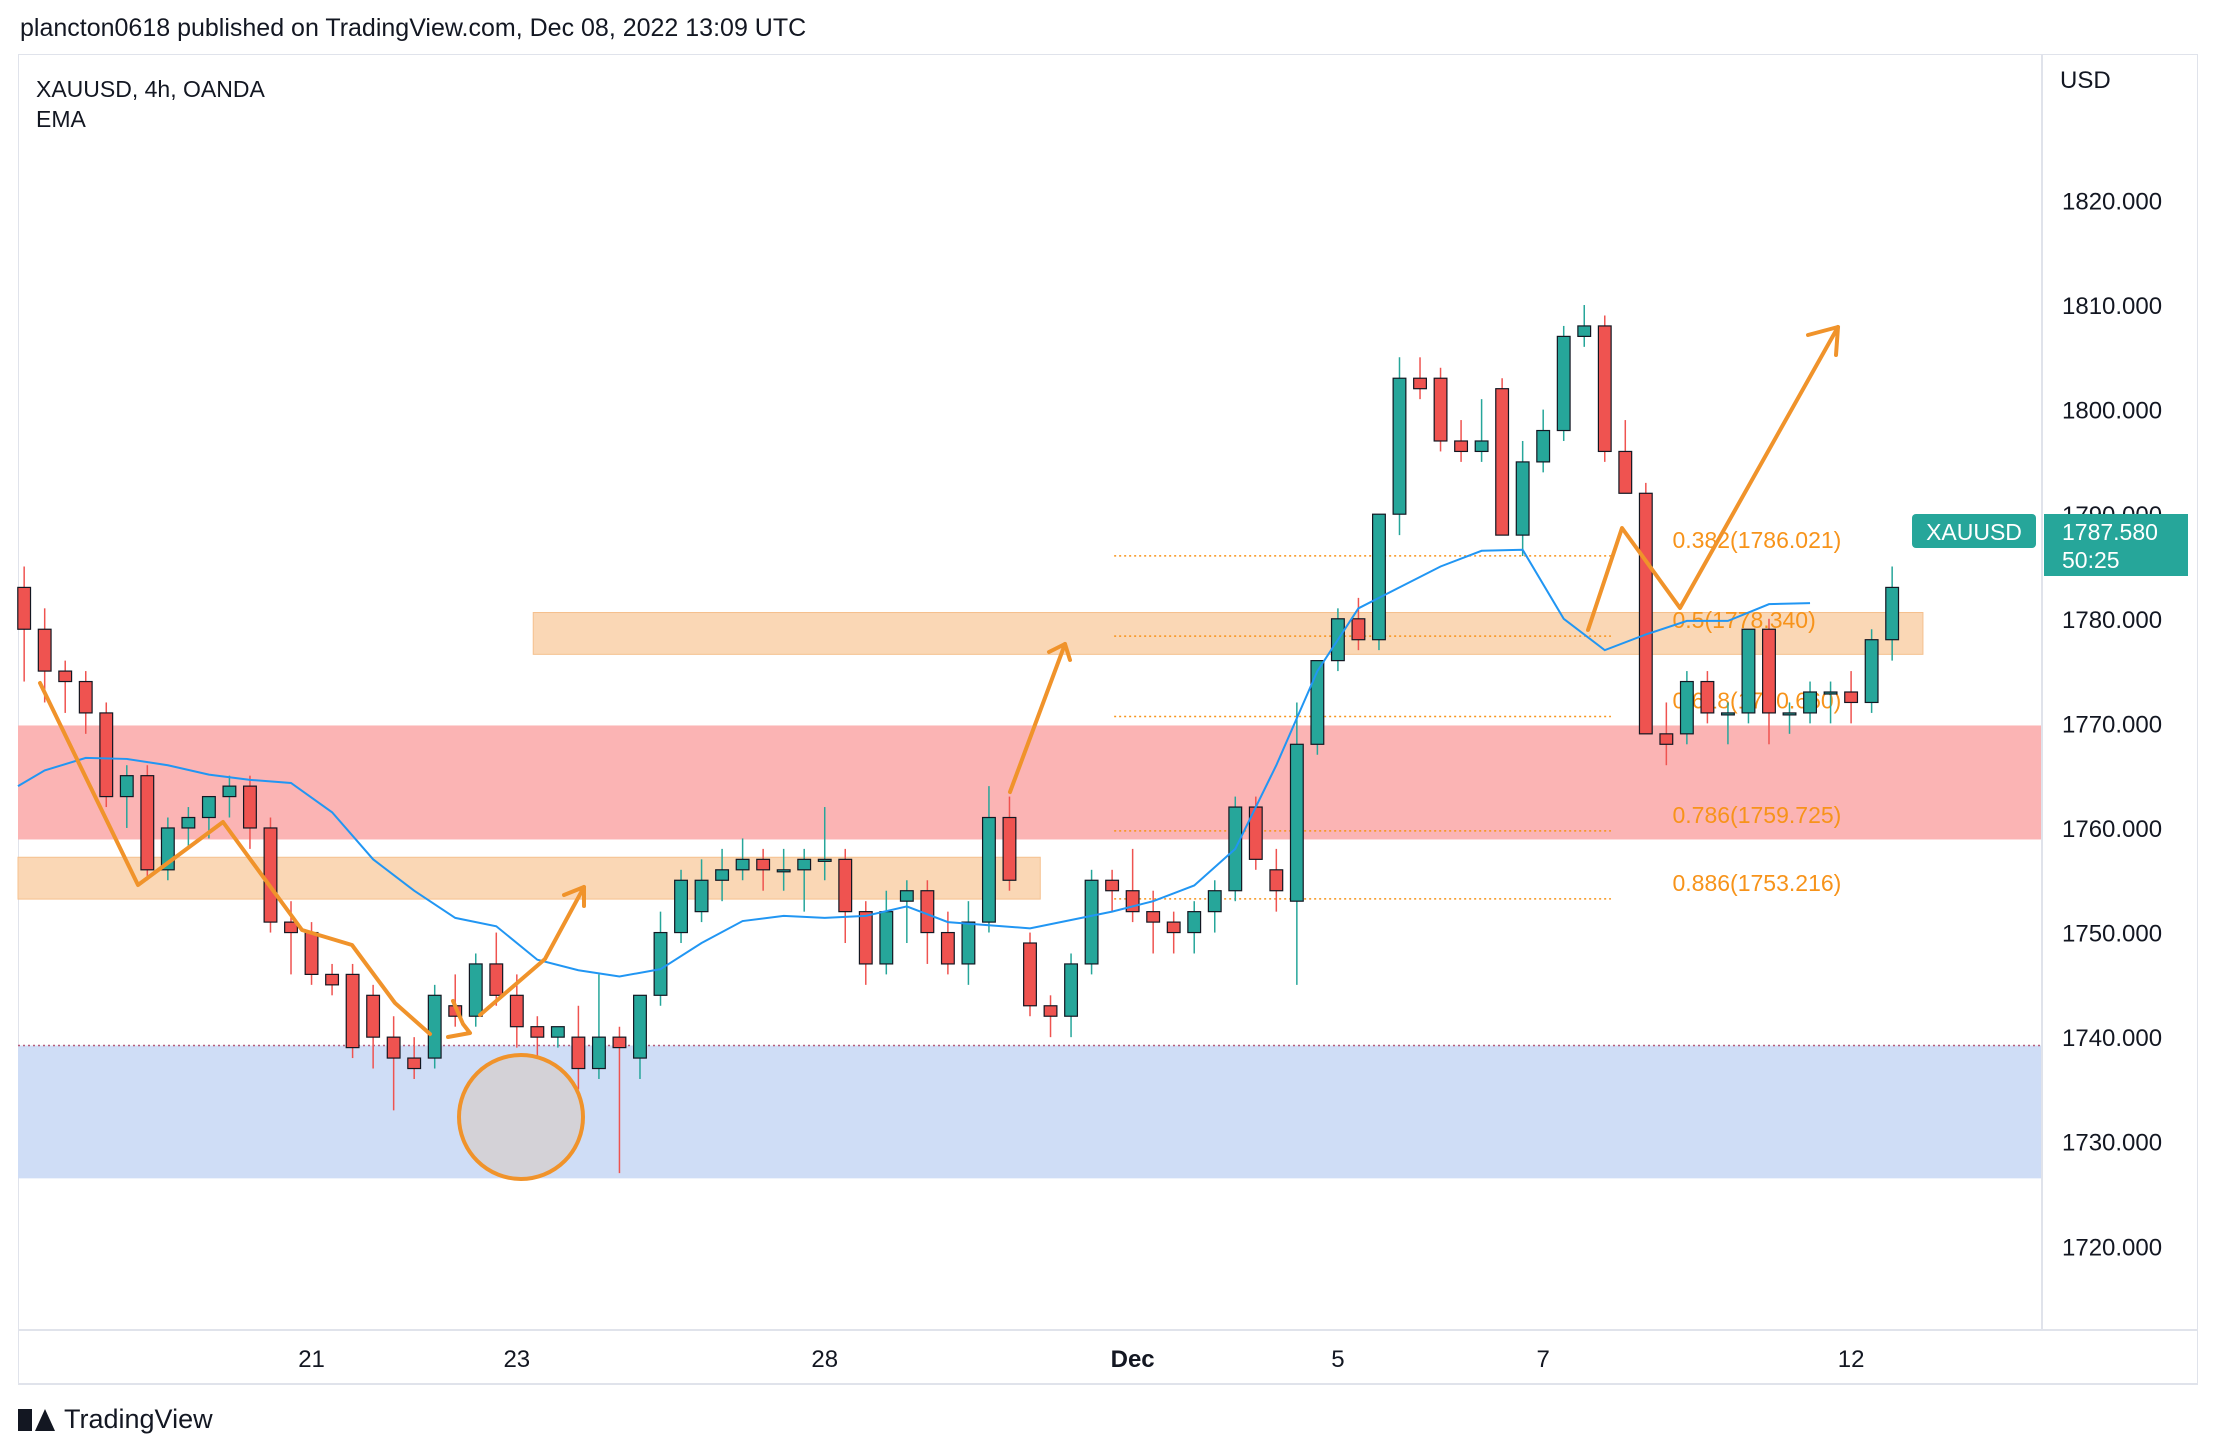 This screenshot has height=1454, width=2216. Describe the element at coordinates (1030, 782) in the screenshot. I see `red-zone` at that location.